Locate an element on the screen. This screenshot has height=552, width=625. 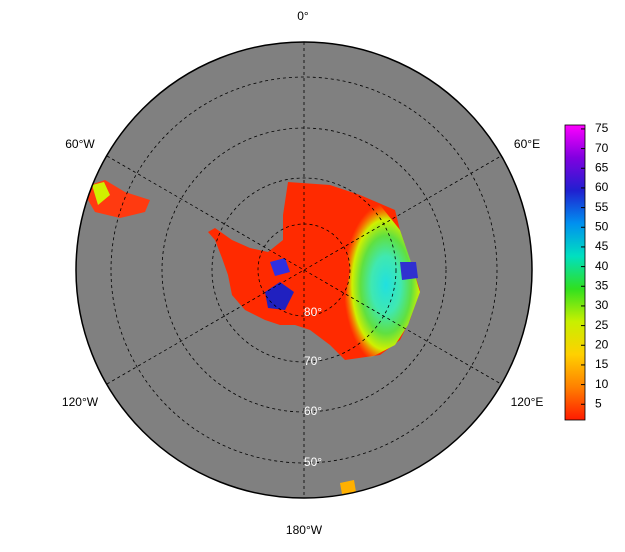
lat-label: 70° is located at coordinates (313, 361).